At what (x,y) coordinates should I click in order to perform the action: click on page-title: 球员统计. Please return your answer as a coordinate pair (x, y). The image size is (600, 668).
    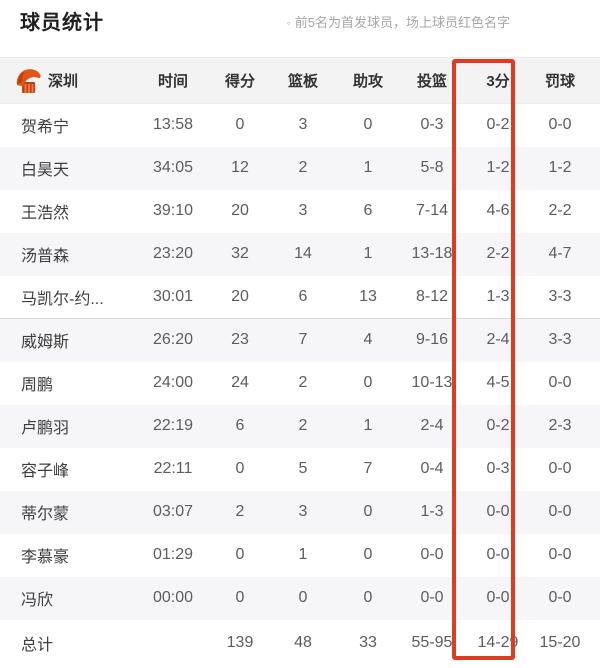
    Looking at the image, I should click on (62, 23).